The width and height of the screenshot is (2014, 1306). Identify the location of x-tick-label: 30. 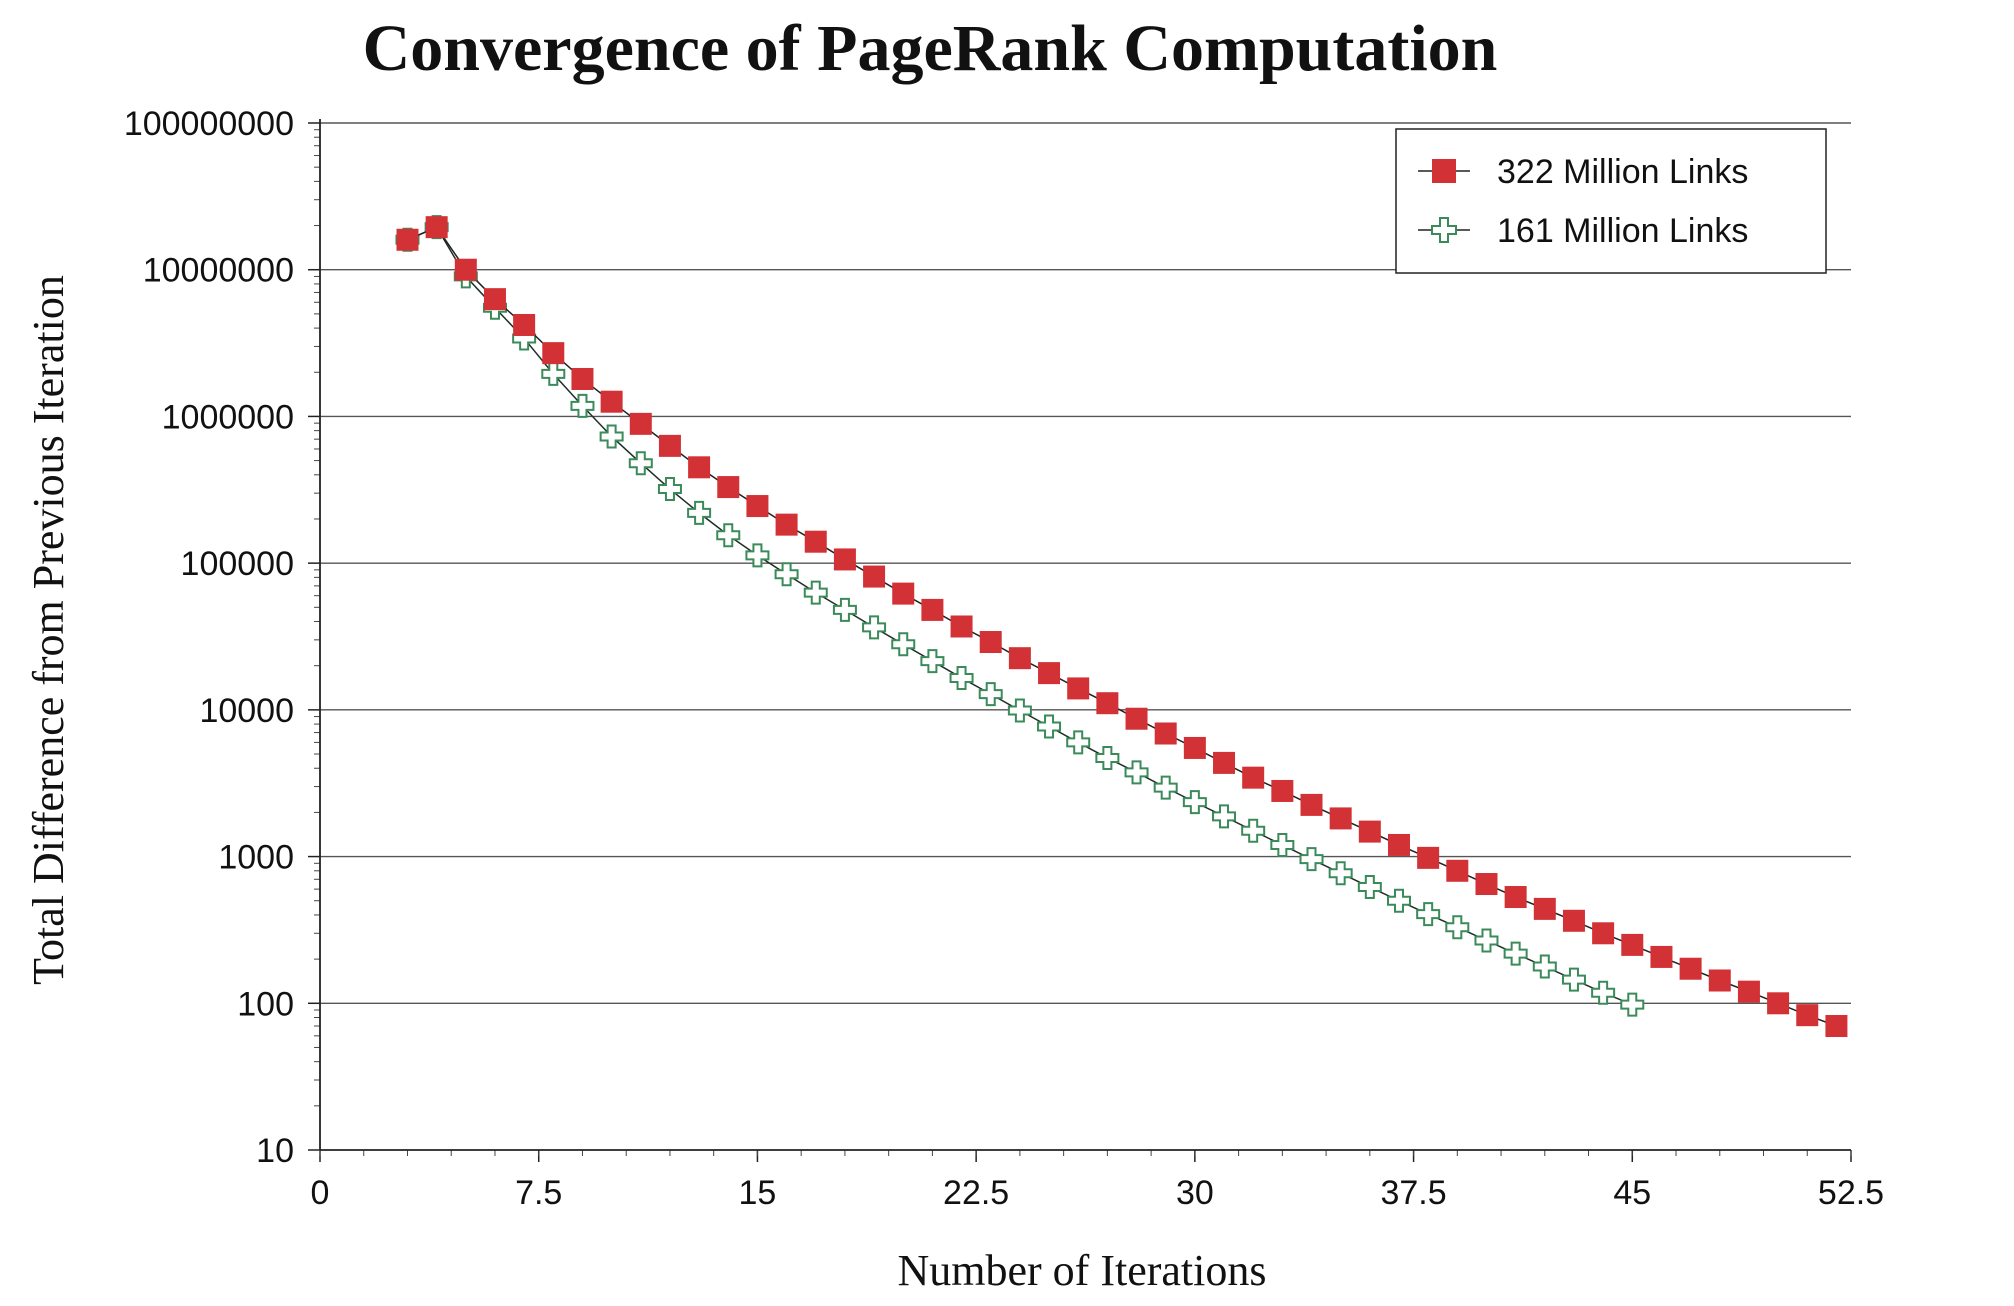
(1195, 1193).